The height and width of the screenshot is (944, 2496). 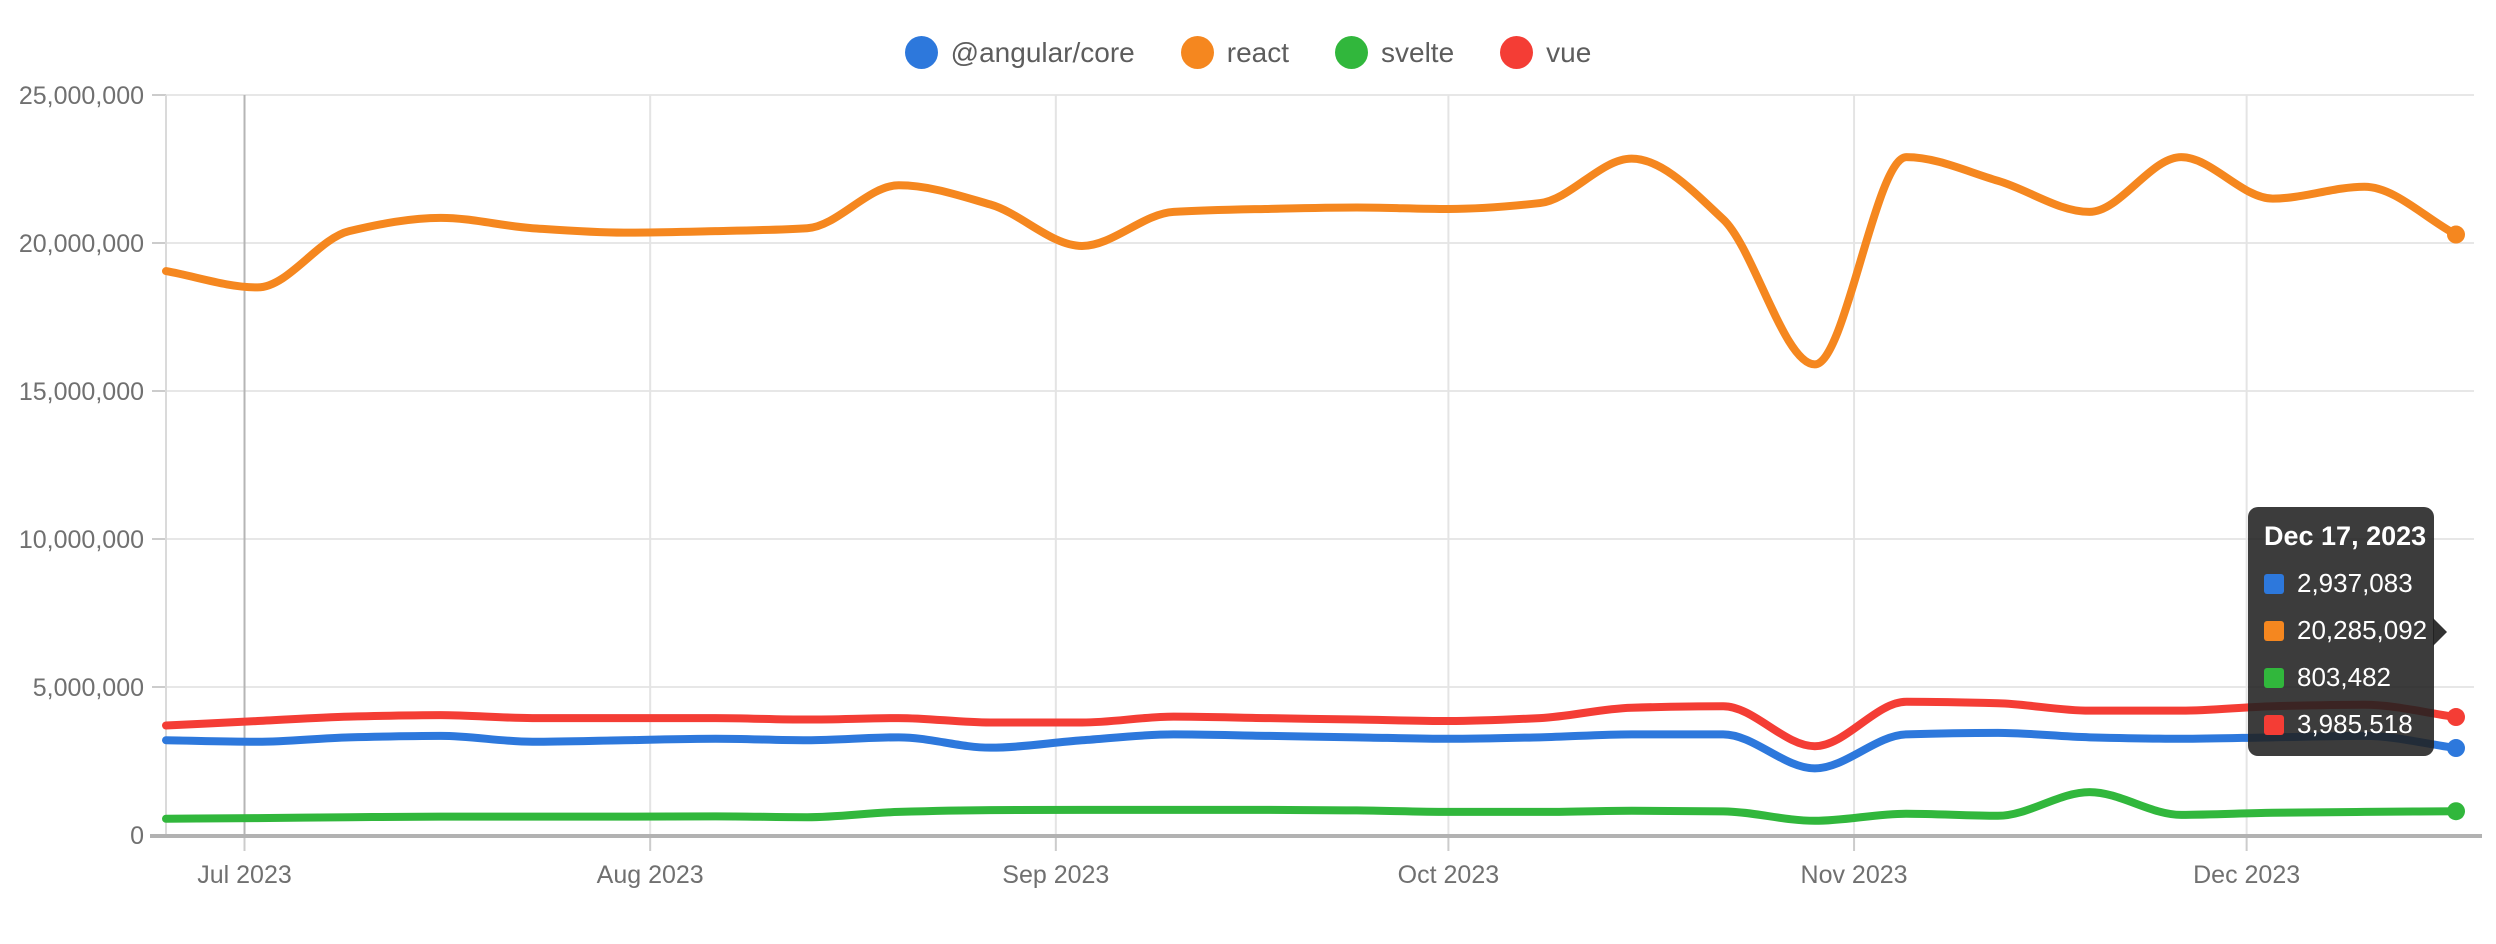 I want to click on legend-item-angular-core: @angular/core, so click(x=1019, y=52).